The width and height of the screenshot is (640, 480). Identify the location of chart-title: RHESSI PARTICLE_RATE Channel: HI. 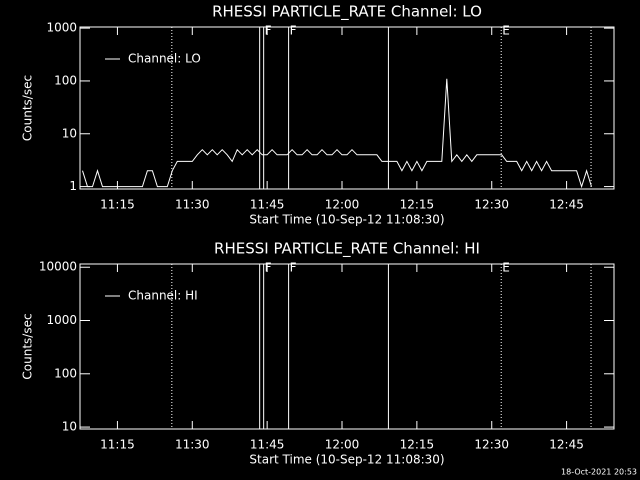
(347, 249).